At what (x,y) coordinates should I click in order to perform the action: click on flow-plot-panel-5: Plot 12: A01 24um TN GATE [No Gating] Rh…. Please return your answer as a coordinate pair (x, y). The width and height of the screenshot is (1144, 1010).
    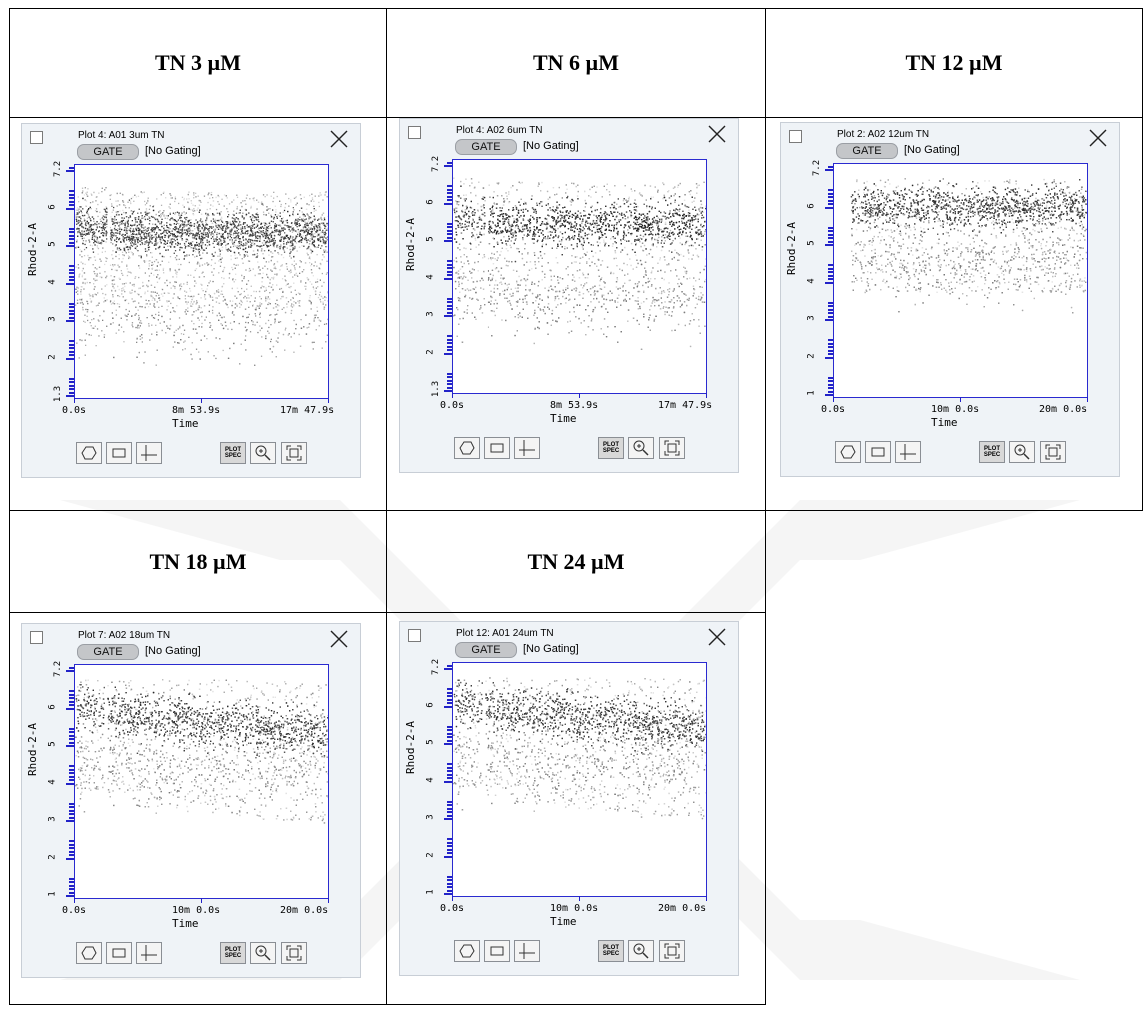
    Looking at the image, I should click on (569, 798).